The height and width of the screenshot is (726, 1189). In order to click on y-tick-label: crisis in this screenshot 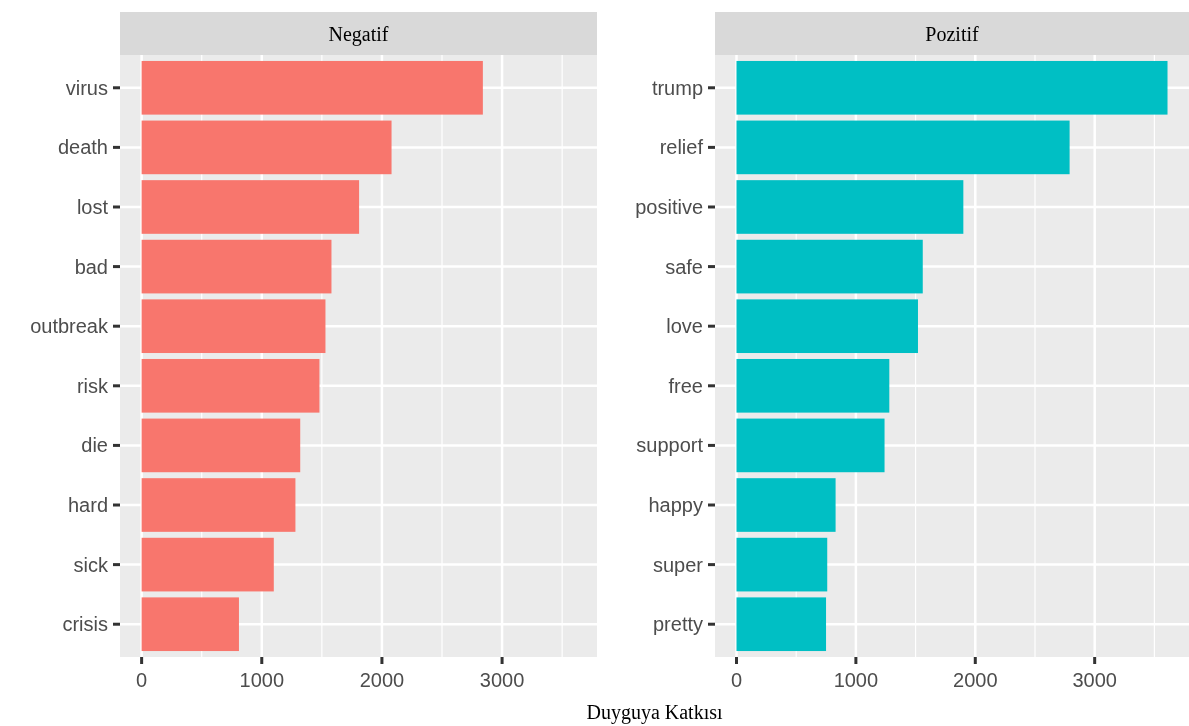, I will do `click(85, 624)`.